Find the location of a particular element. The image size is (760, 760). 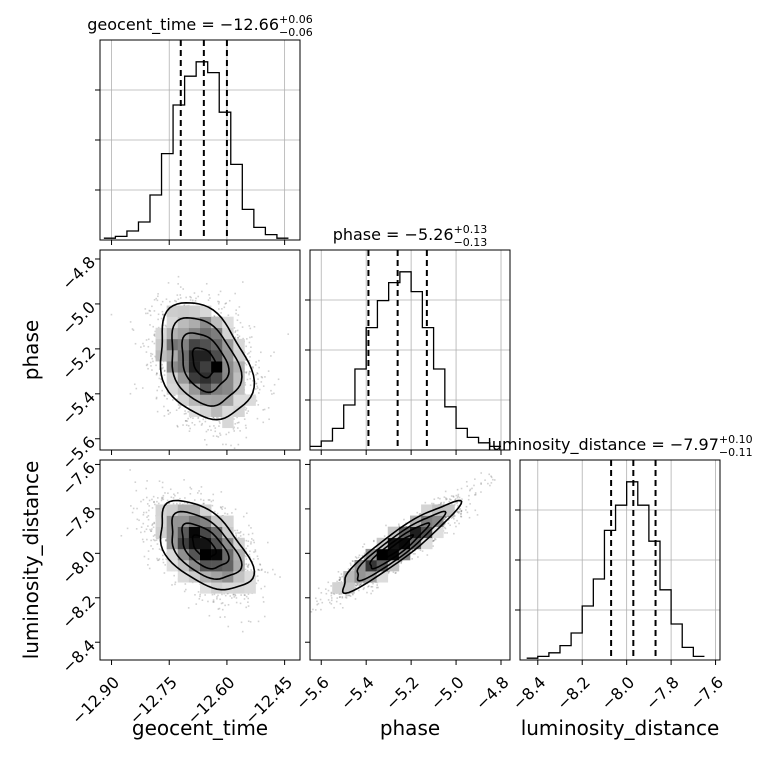

title-text: luminosity_distance = −7.97 is located at coordinates (602, 445).